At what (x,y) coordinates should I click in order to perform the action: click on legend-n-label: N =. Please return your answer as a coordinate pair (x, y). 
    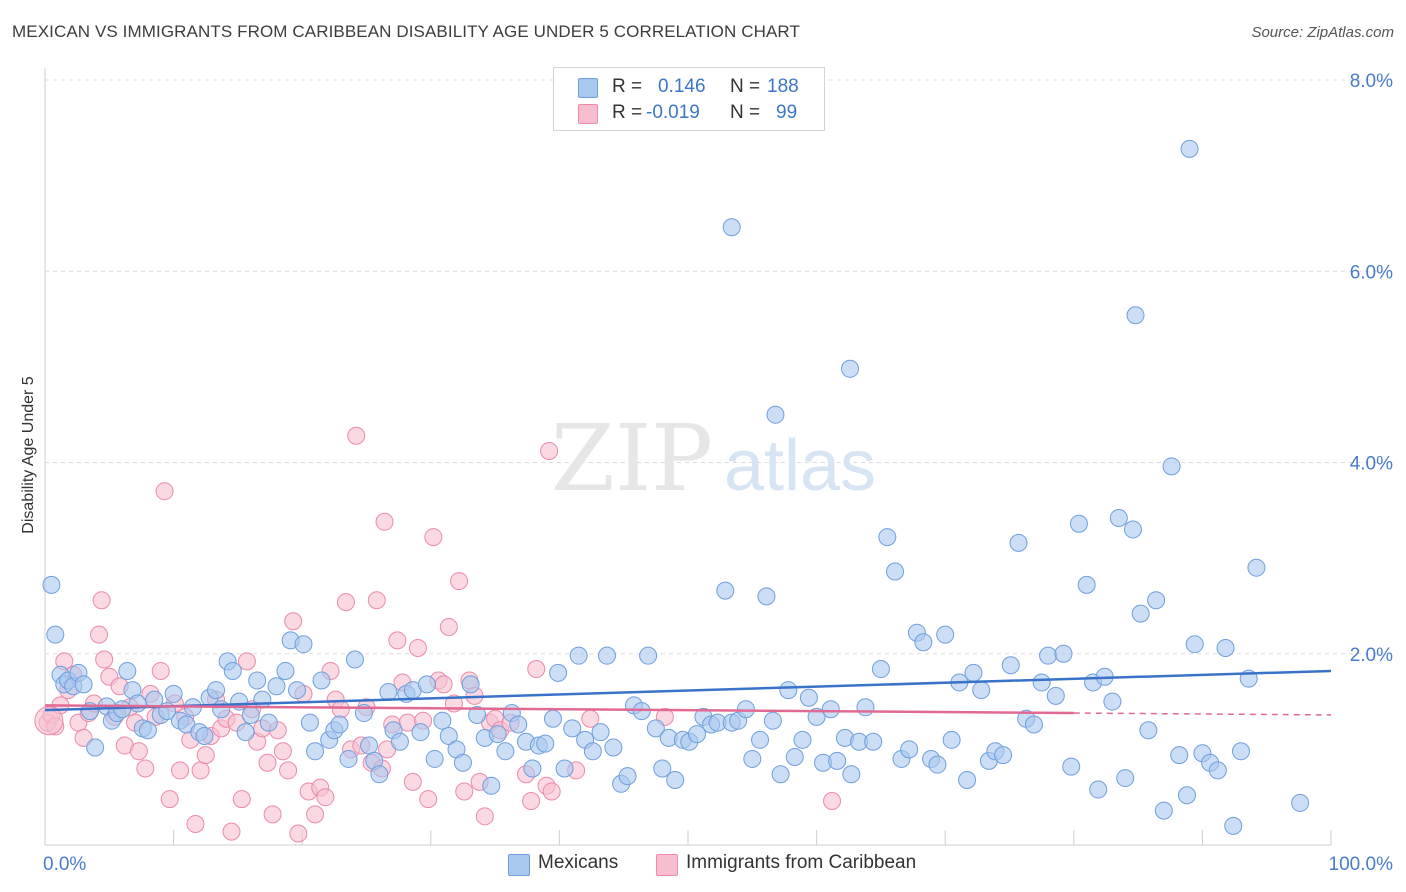
    Looking at the image, I should click on (745, 112).